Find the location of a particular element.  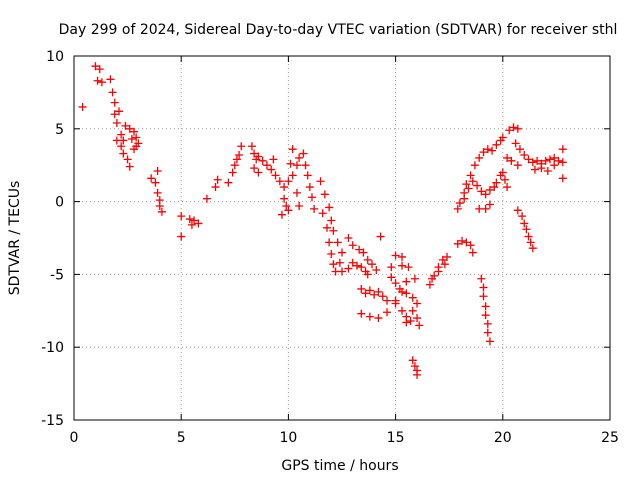

x-tick-label: 5 is located at coordinates (181, 438).